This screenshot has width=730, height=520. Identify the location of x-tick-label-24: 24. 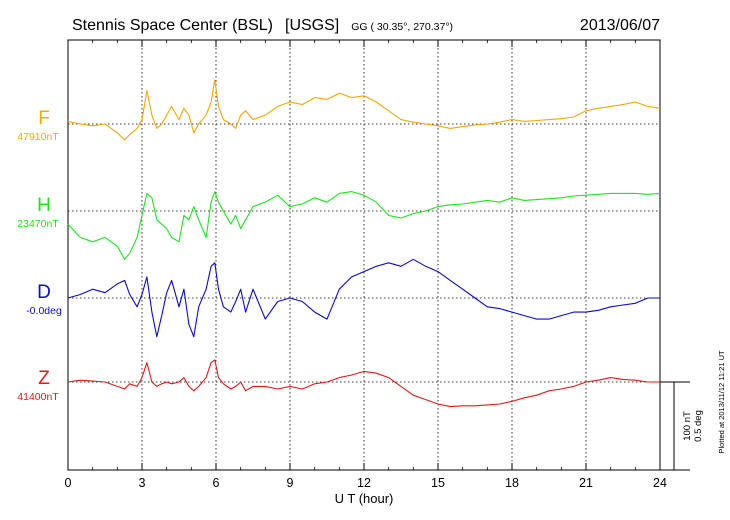
(660, 483).